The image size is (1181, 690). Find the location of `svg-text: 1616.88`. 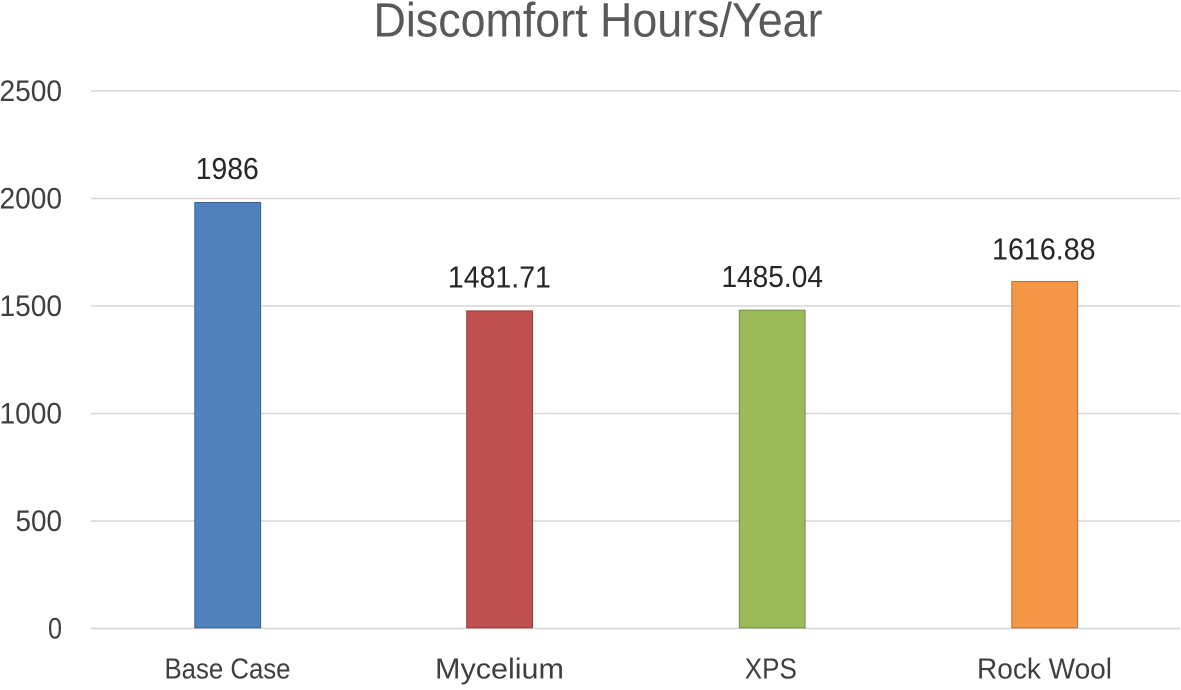

svg-text: 1616.88 is located at coordinates (1044, 249).